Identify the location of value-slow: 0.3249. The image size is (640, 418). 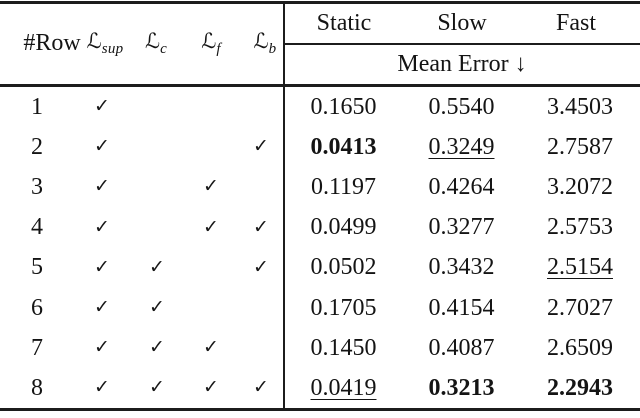
(461, 146).